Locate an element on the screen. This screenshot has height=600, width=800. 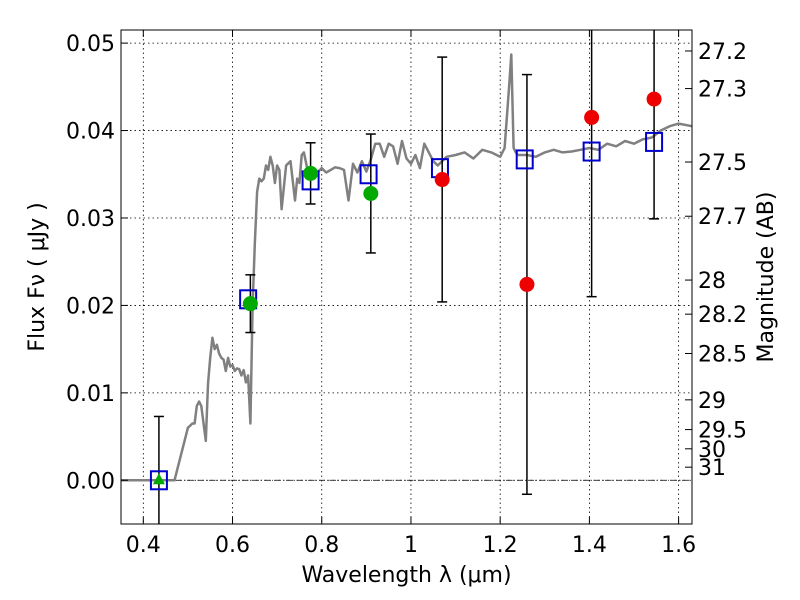
y-tick-label: 0.01 is located at coordinates (90, 394).